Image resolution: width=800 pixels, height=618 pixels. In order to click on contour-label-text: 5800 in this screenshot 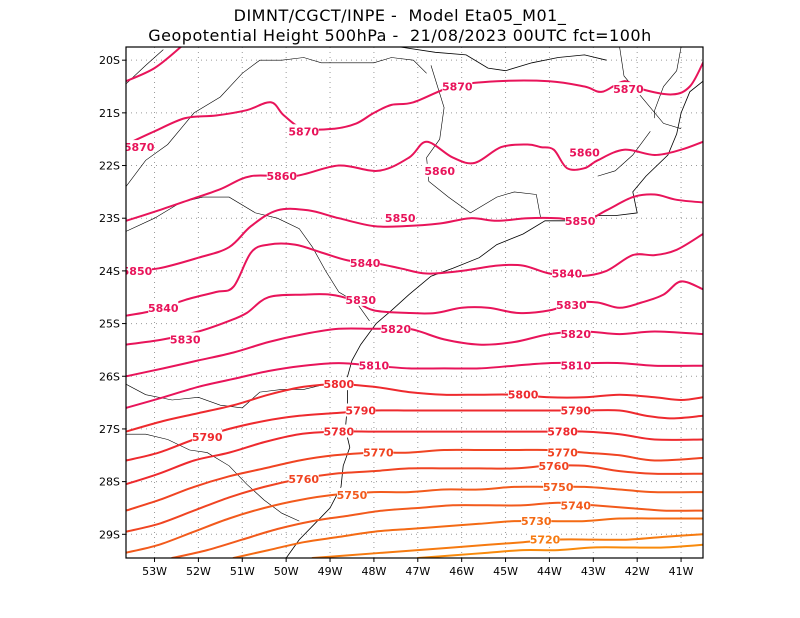, I will do `click(523, 395)`.